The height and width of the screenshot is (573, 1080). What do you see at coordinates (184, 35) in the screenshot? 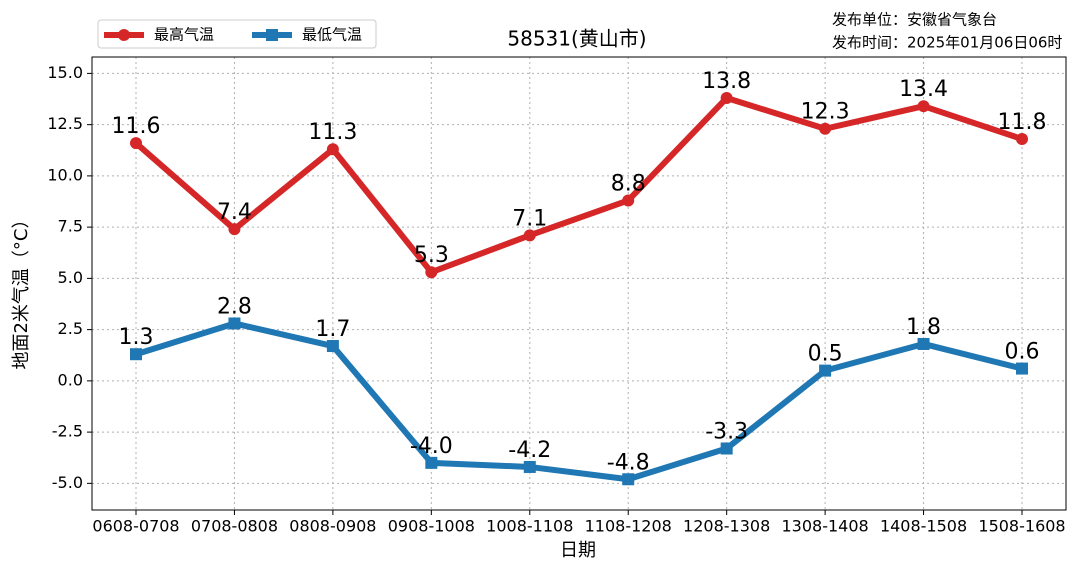
I see `legend-label: 最高气温` at bounding box center [184, 35].